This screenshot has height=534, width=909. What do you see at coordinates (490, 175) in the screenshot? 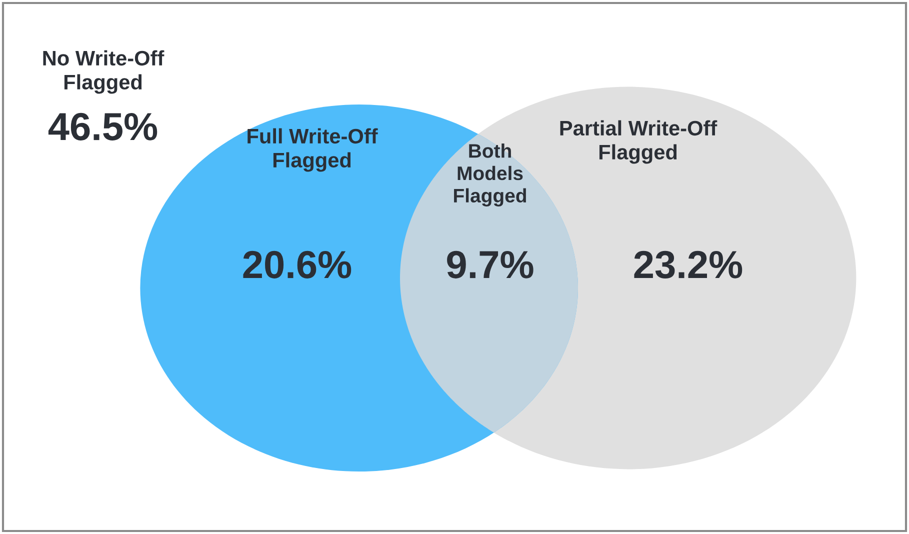
I see `category-label: Both Models Flagged` at bounding box center [490, 175].